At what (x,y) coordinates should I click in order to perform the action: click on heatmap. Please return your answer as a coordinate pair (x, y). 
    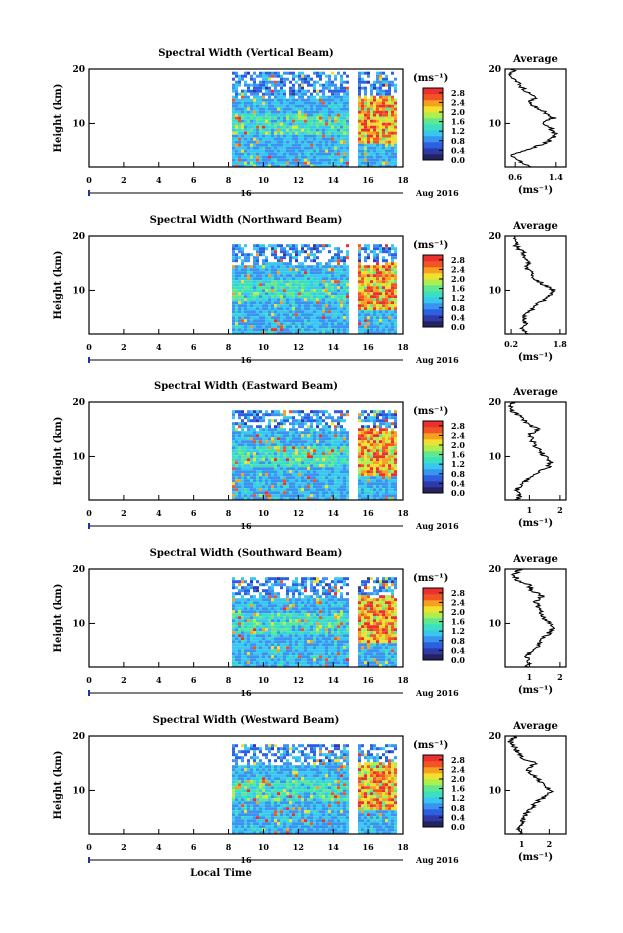
    Looking at the image, I should click on (314, 289).